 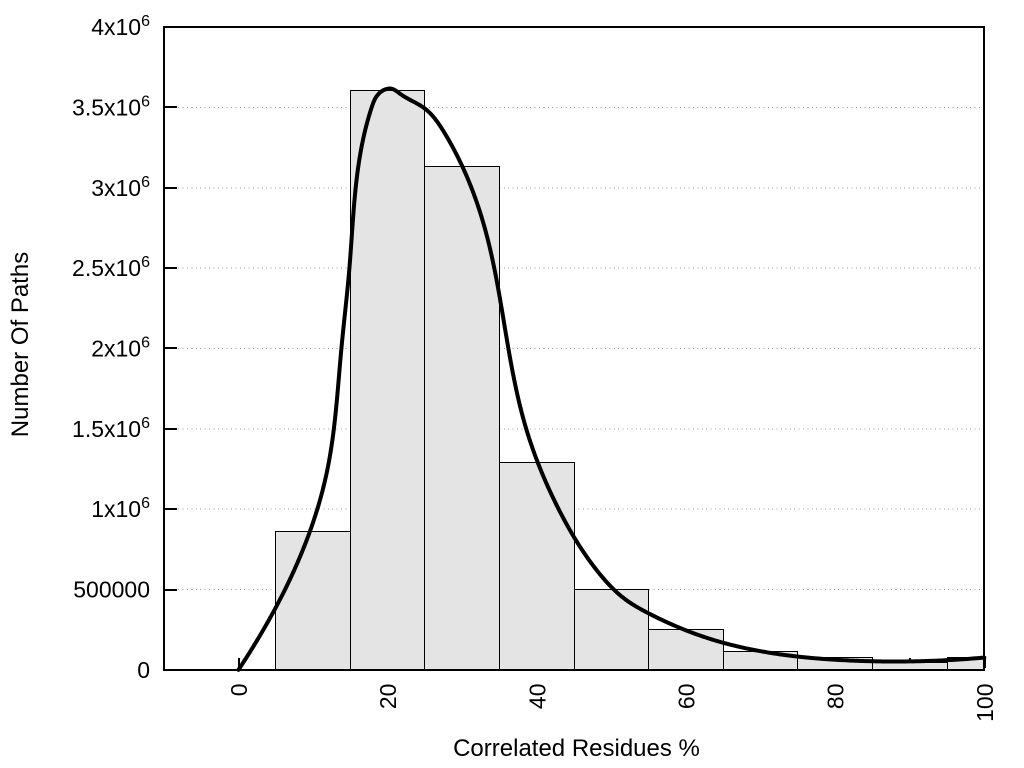 What do you see at coordinates (120, 508) in the screenshot?
I see `svg-text: 1x10⁶` at bounding box center [120, 508].